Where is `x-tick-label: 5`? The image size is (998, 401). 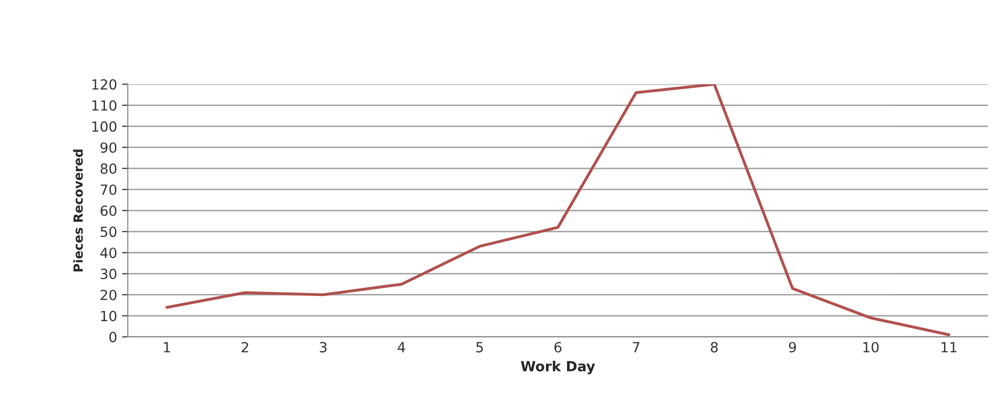 x-tick-label: 5 is located at coordinates (479, 347).